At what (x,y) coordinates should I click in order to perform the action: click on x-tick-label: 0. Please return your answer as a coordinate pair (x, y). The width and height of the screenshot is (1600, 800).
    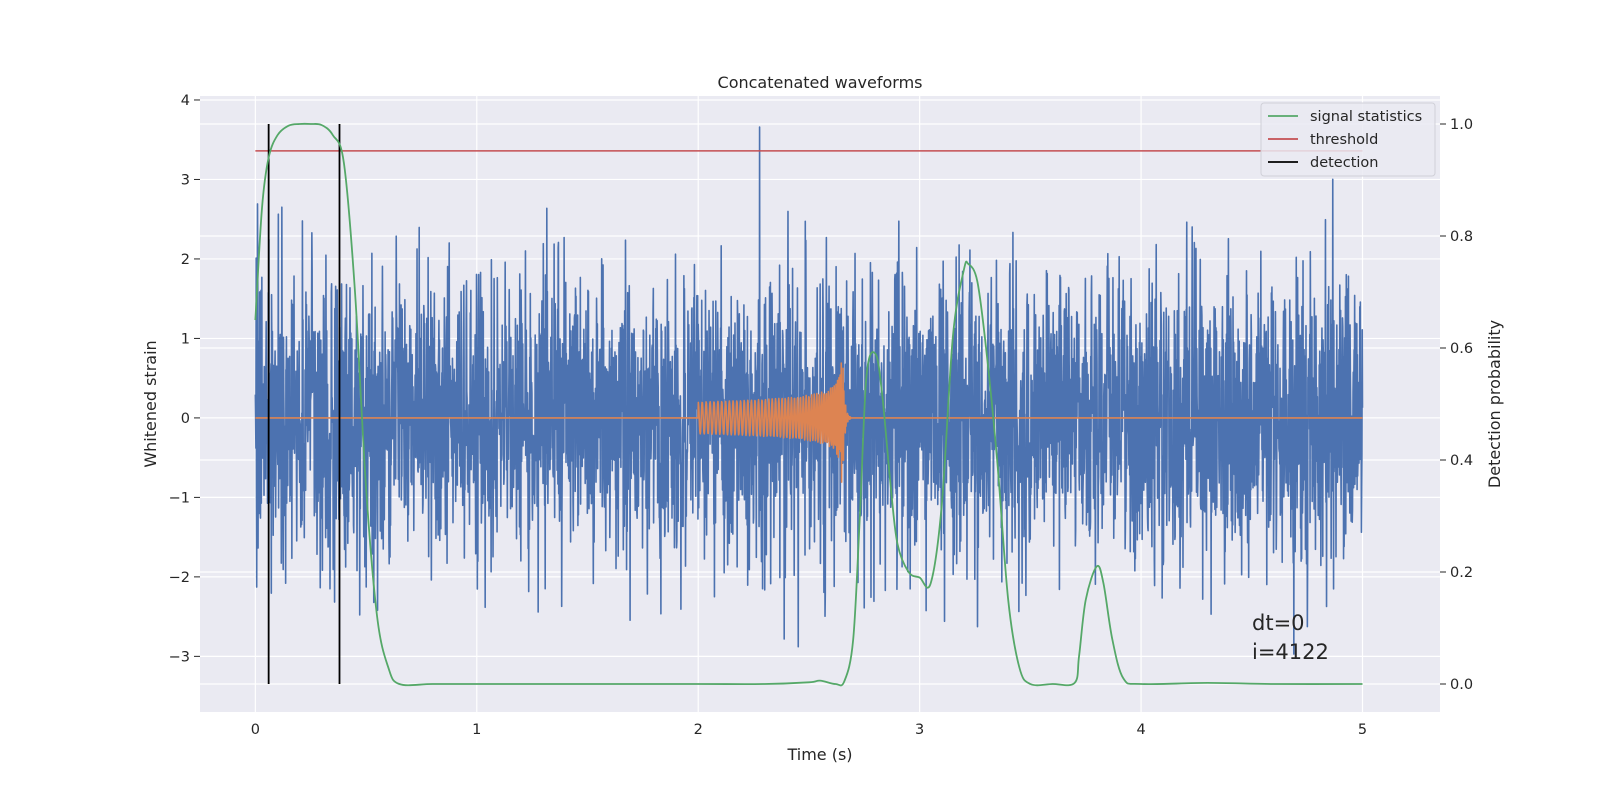
    Looking at the image, I should click on (255, 730).